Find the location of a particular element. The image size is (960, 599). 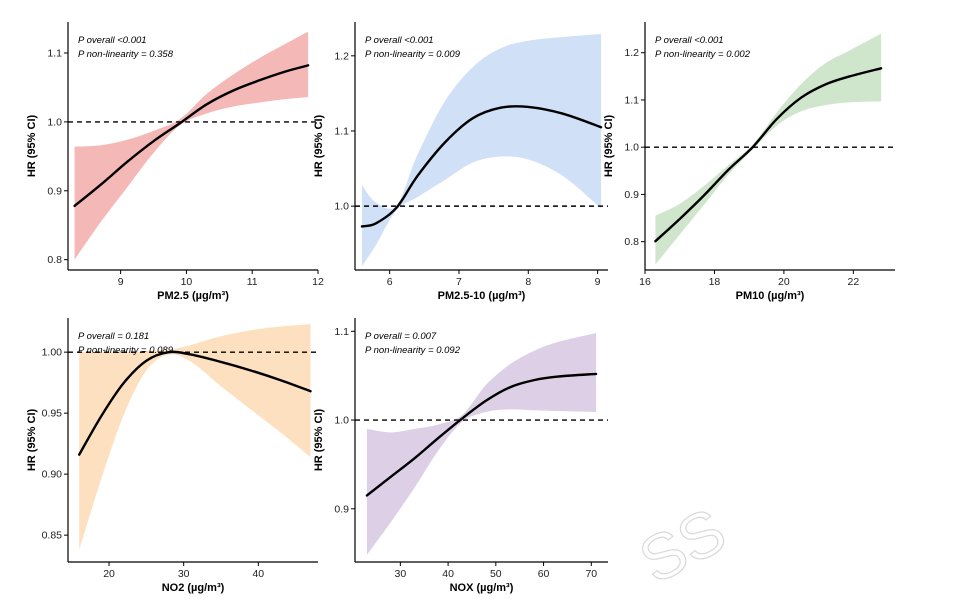

y-tick-label: 0.90 is located at coordinates (52, 475).